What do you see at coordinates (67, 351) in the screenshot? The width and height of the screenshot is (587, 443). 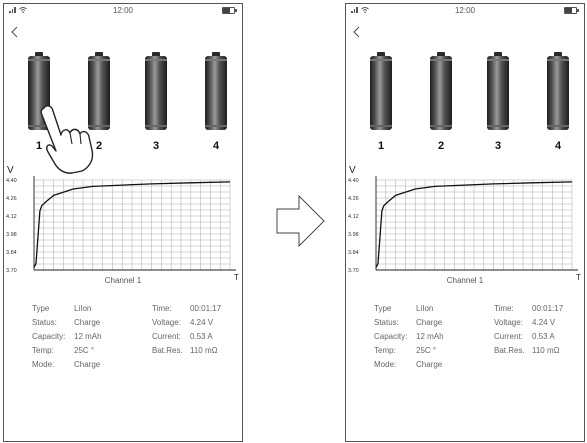 I see `info-row: Temp: 25C °` at bounding box center [67, 351].